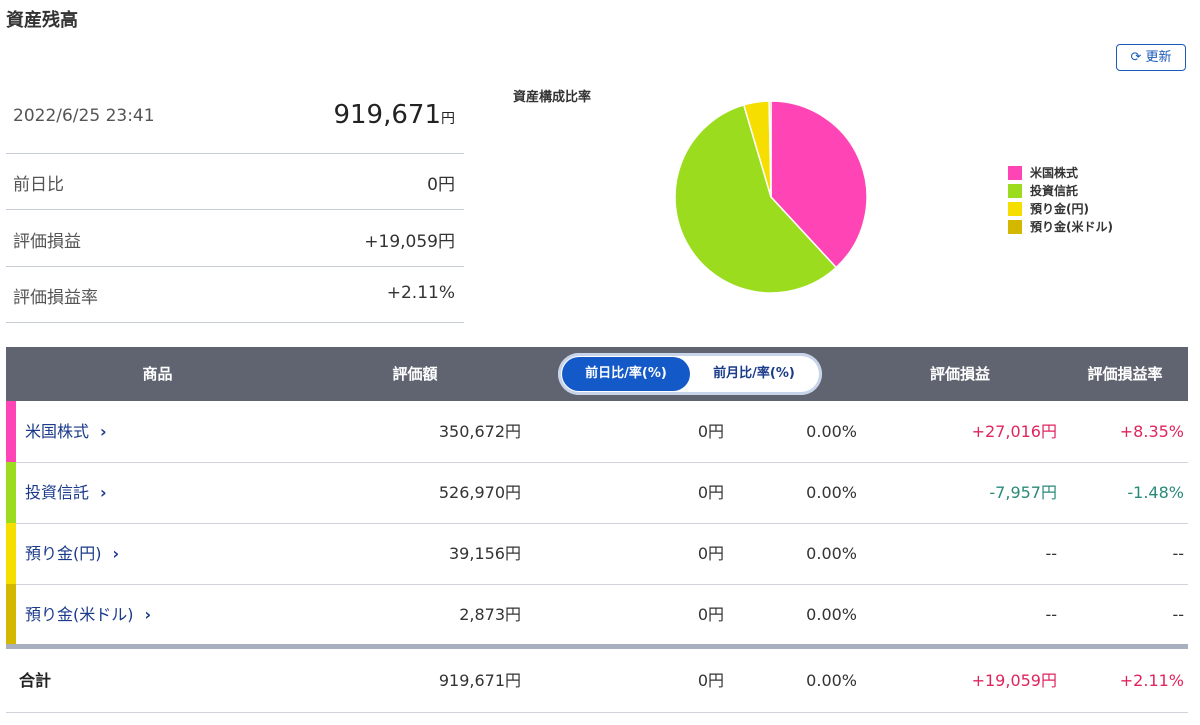  I want to click on cell-value: +19,059円, so click(1014, 680).